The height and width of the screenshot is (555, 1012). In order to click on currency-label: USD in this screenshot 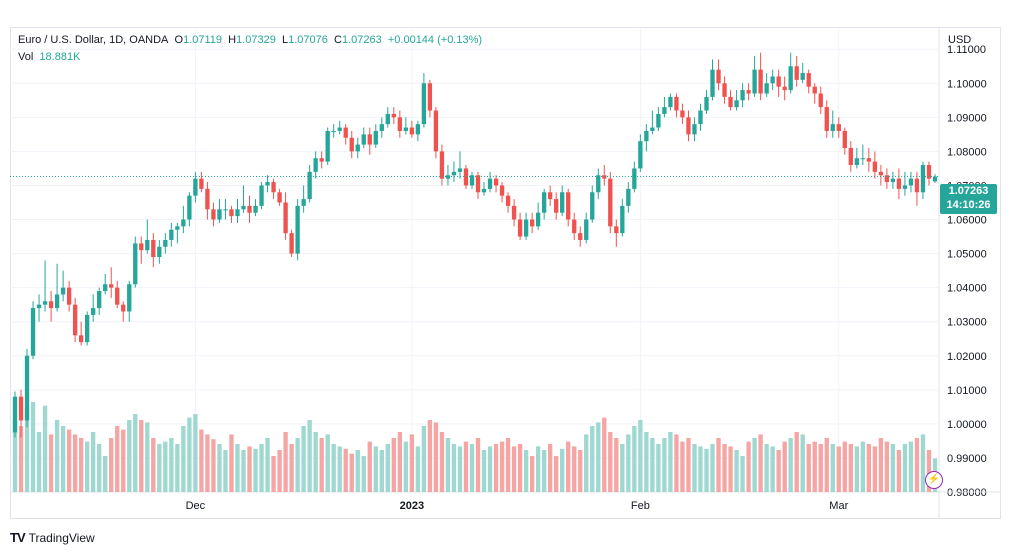, I will do `click(960, 40)`.